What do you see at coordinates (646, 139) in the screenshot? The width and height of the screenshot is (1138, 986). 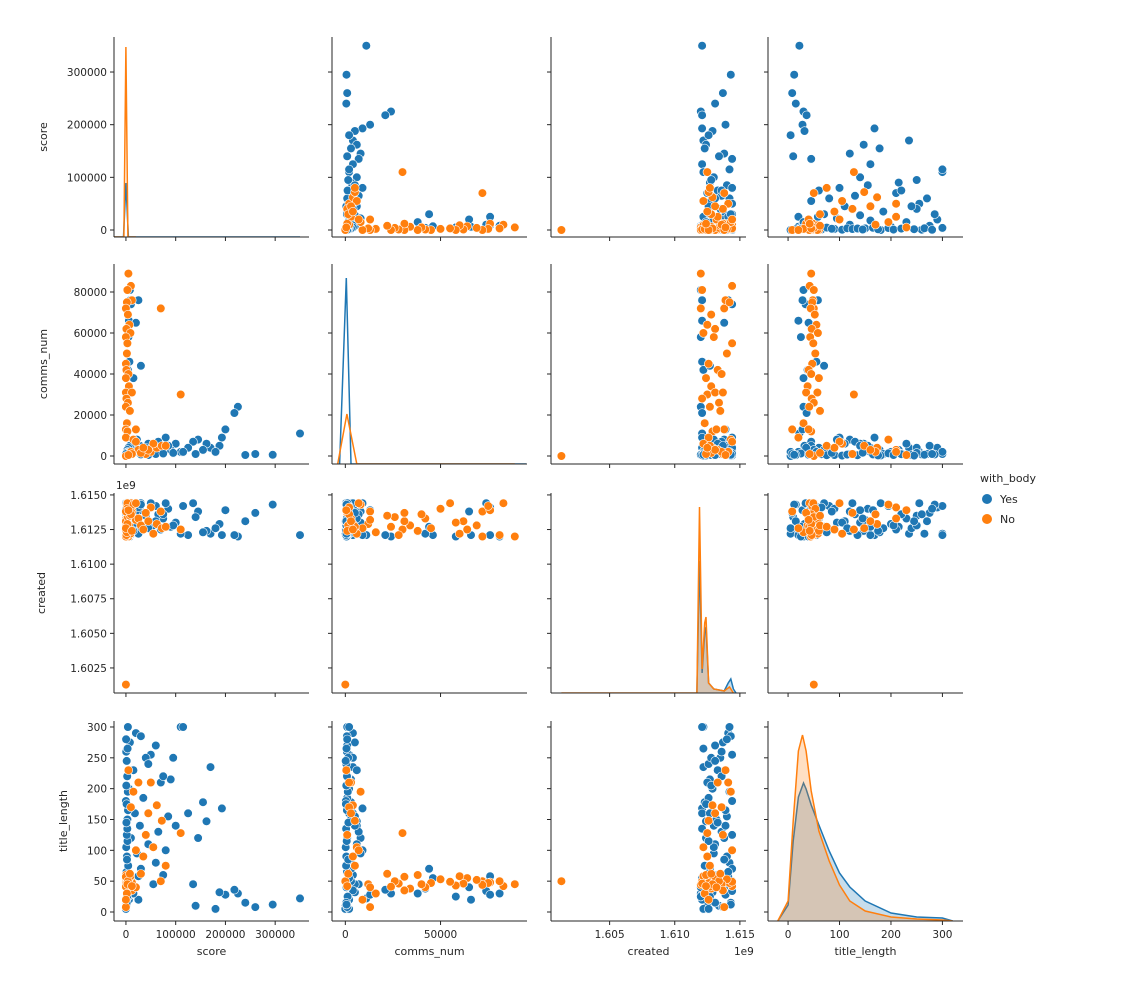 I see `panel-score-vs-created` at bounding box center [646, 139].